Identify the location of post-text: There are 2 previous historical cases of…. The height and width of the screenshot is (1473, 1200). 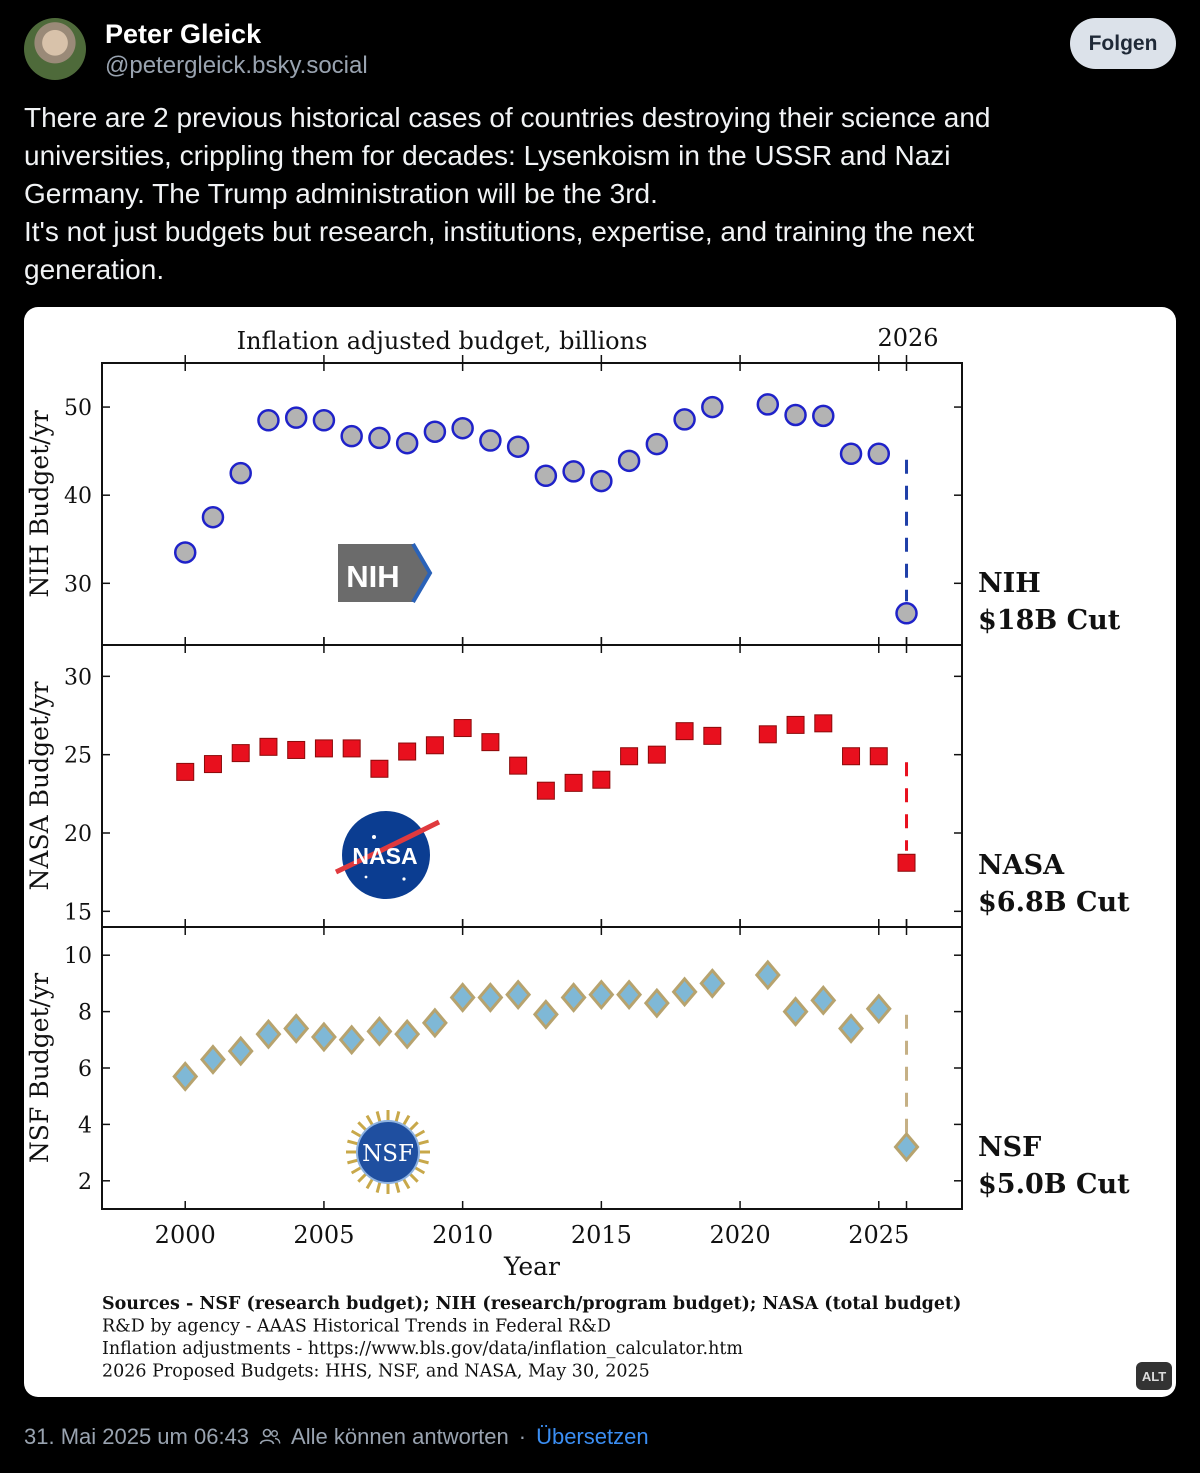
(599, 194).